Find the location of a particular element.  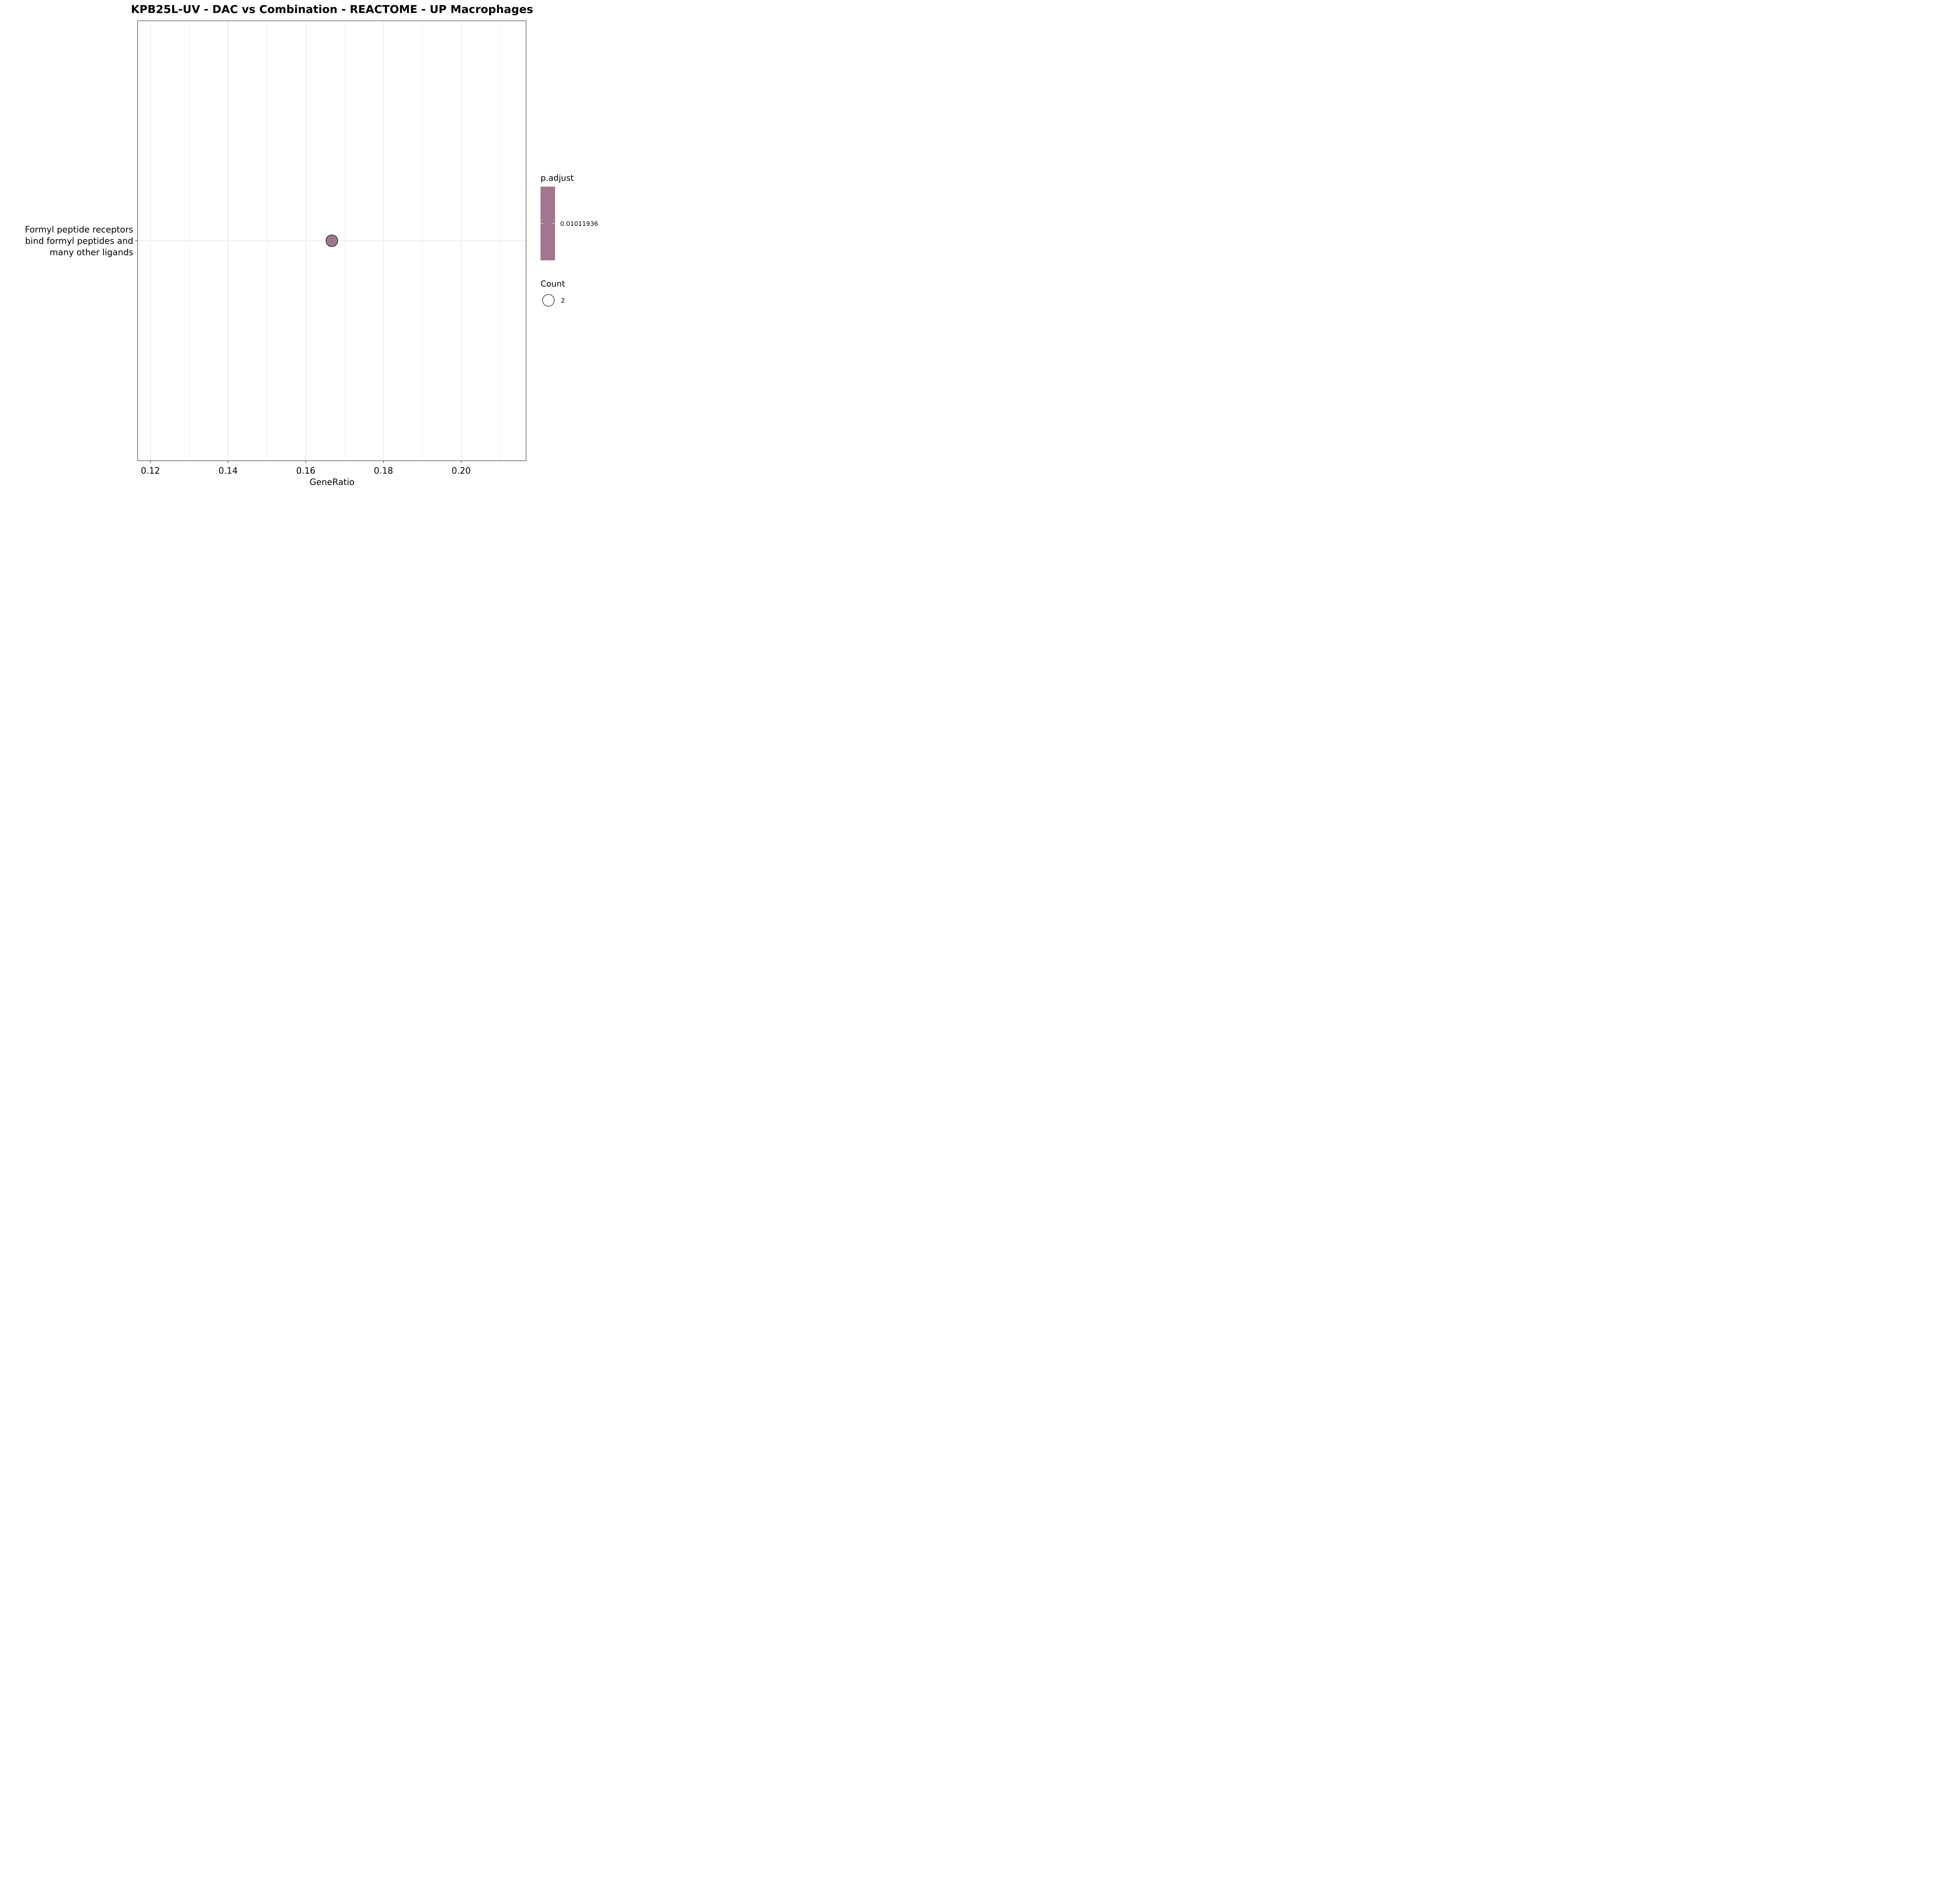

color-legend-title: p.adjust is located at coordinates (557, 178).